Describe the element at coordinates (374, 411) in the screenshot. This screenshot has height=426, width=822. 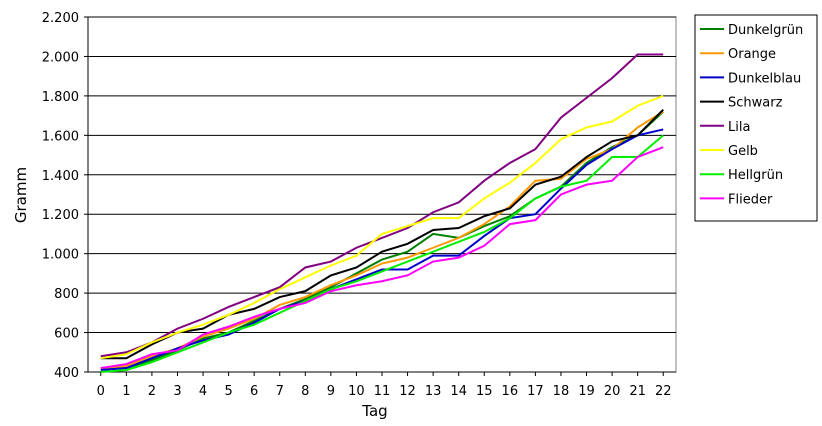
I see `x-axis-label: Tag` at that location.